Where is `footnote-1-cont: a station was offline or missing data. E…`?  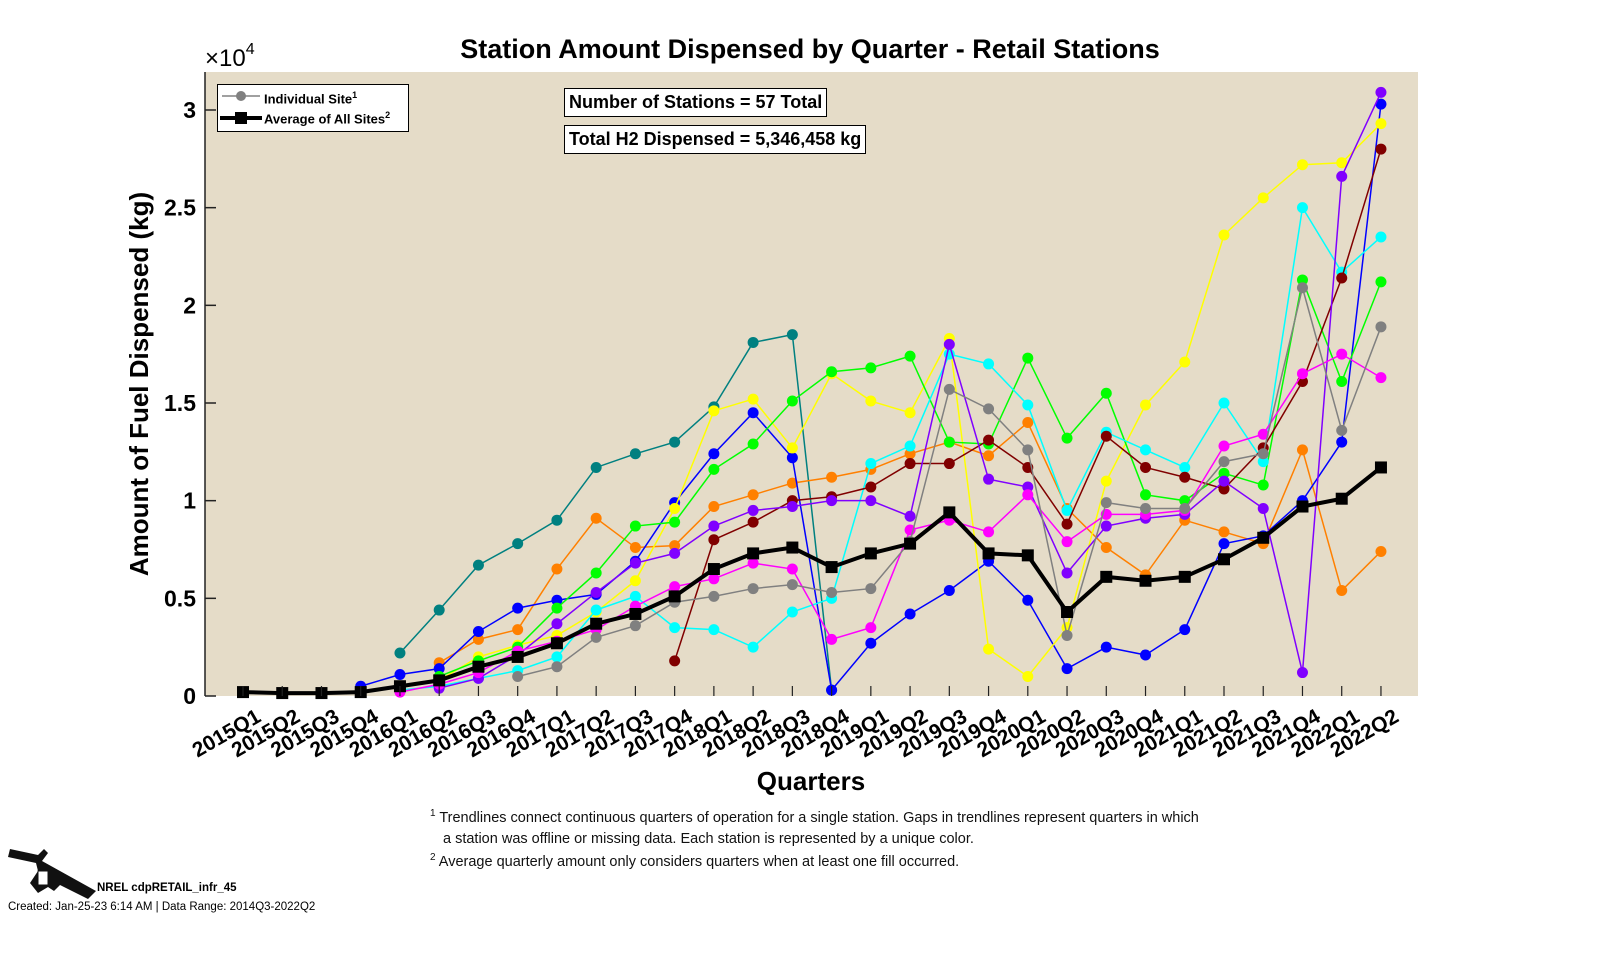
footnote-1-cont: a station was offline or missing data. E… is located at coordinates (708, 839).